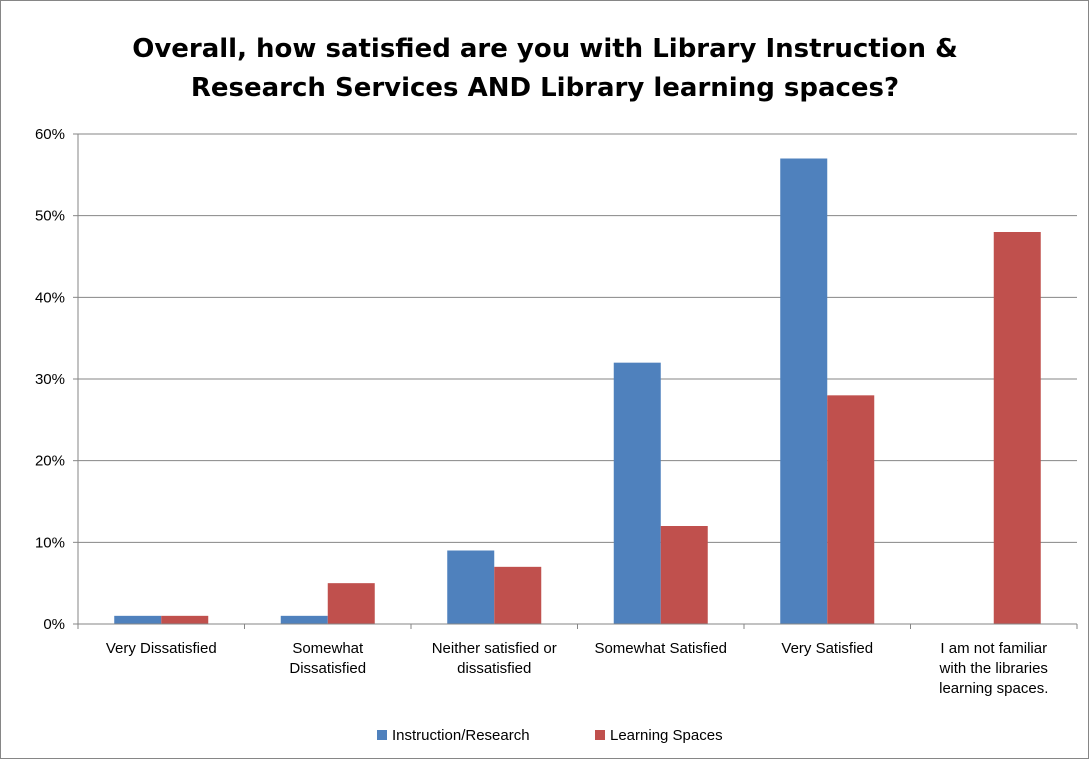  I want to click on x-category-label: Somewhat Satisfied, so click(660, 648).